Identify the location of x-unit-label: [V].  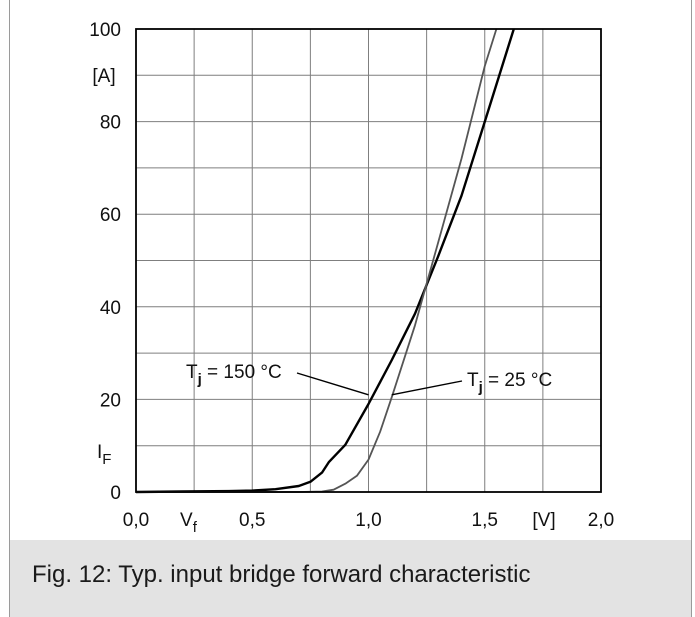
(543, 520).